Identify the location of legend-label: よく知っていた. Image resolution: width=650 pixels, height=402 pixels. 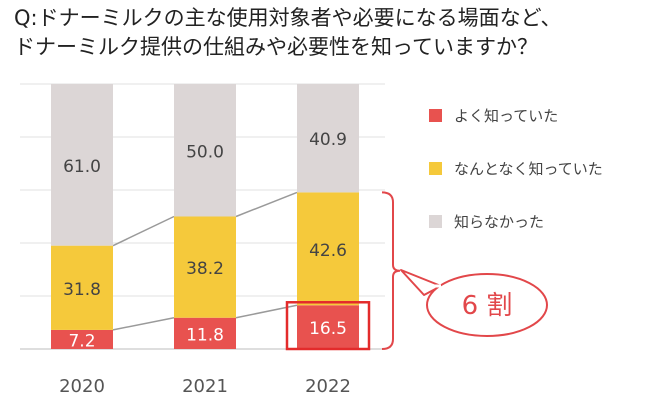
(506, 116).